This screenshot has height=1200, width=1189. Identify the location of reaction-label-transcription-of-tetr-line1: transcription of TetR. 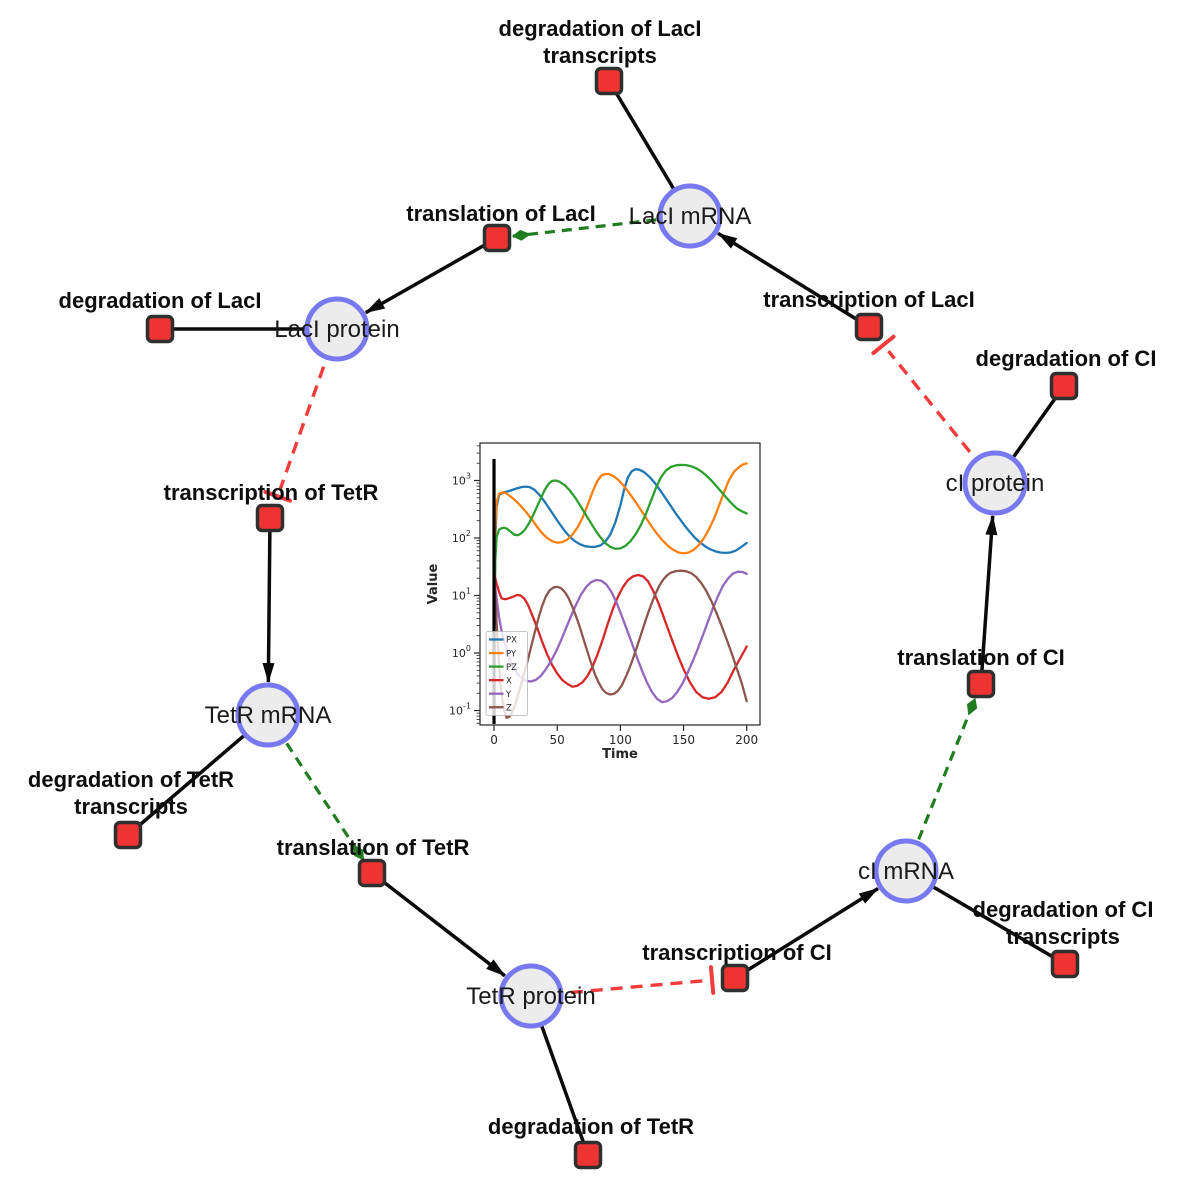
(271, 492).